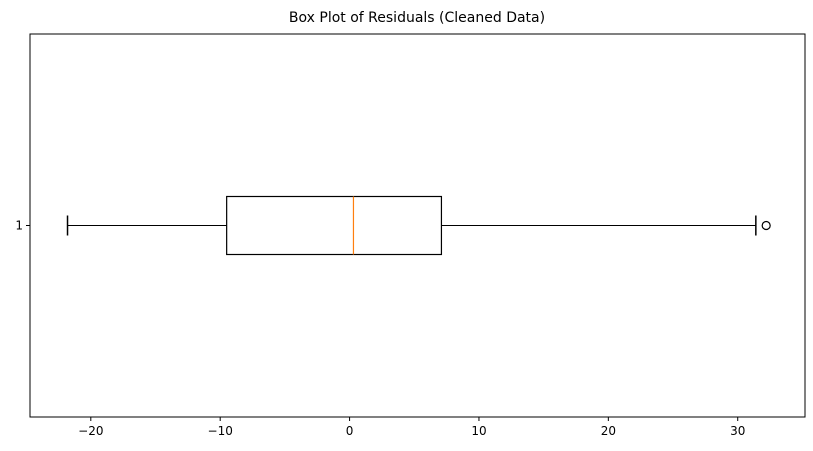 Image resolution: width=813 pixels, height=451 pixels. What do you see at coordinates (350, 431) in the screenshot?
I see `x-tick-label: 0` at bounding box center [350, 431].